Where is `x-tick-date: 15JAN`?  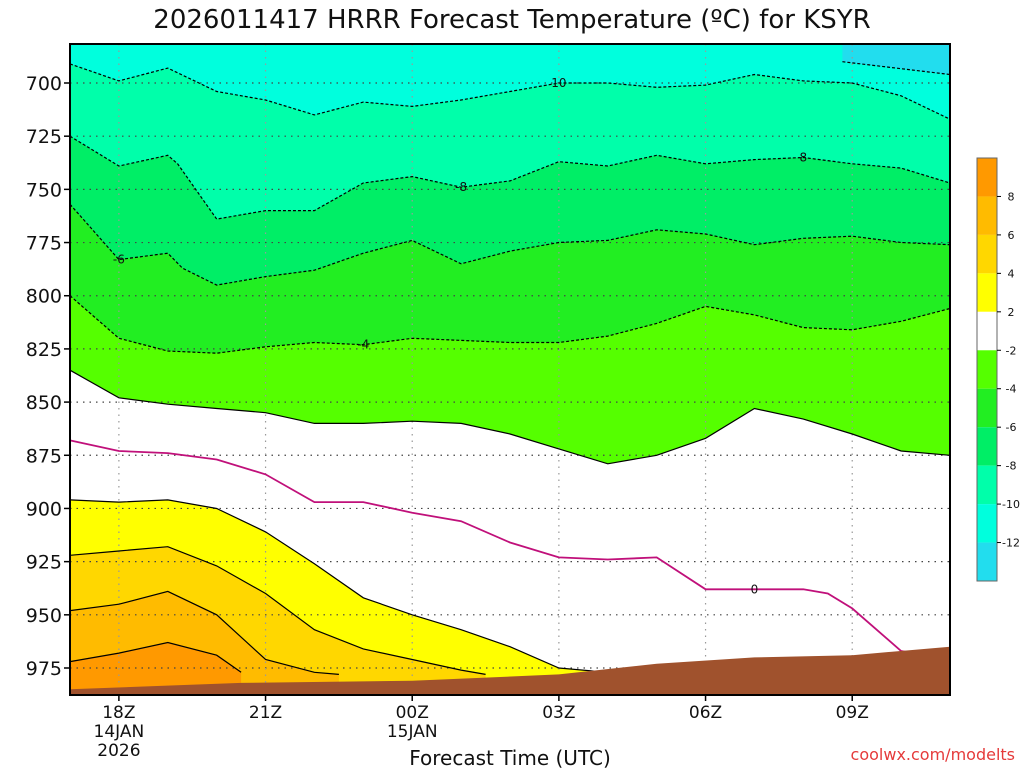 x-tick-date: 15JAN is located at coordinates (412, 732).